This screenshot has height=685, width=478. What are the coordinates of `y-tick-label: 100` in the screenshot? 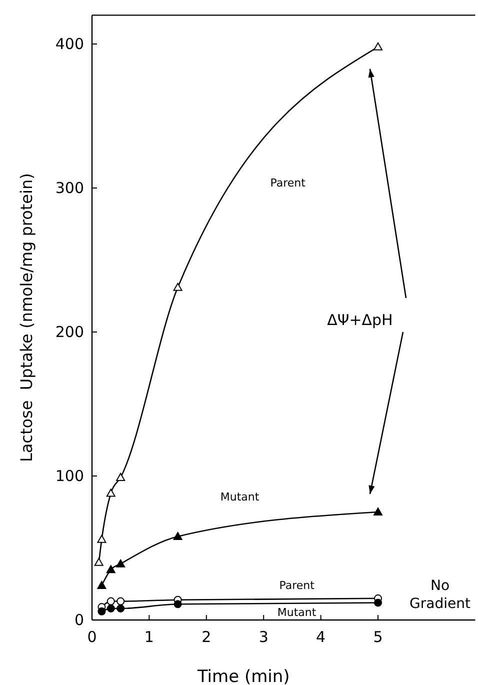 It's located at (69, 476).